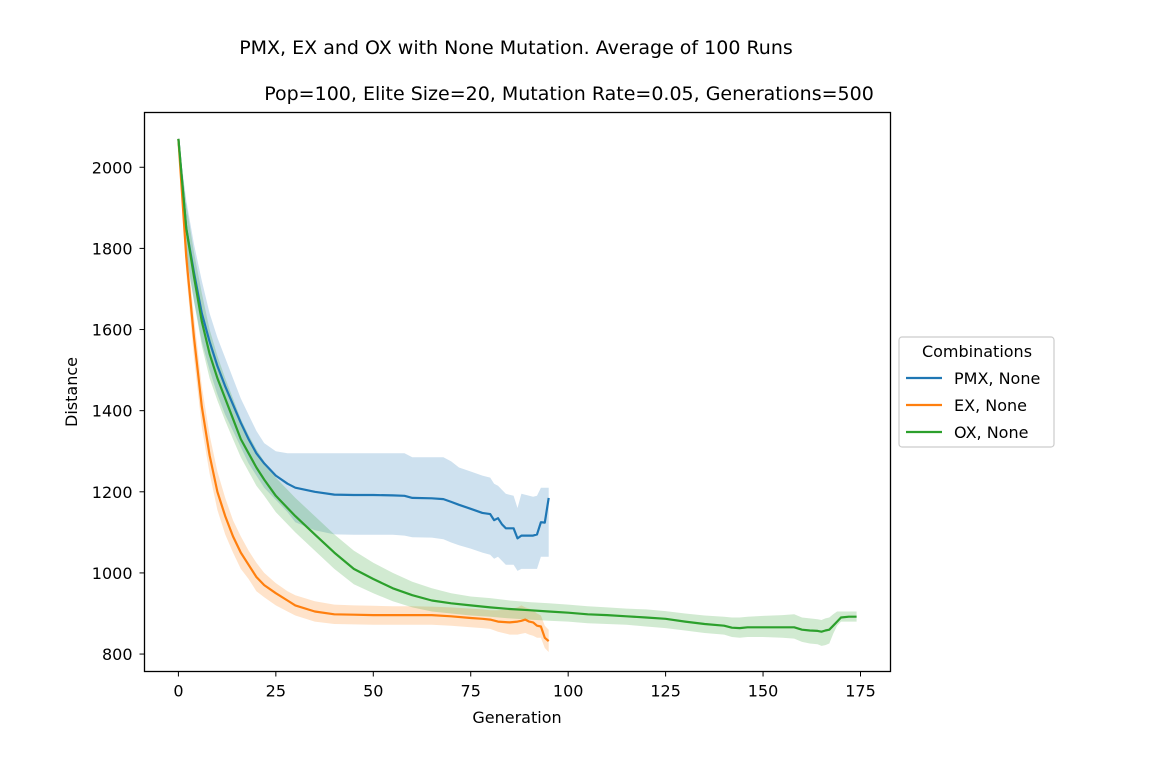 The width and height of the screenshot is (1155, 765). Describe the element at coordinates (276, 691) in the screenshot. I see `x-tick-label: 25` at that location.